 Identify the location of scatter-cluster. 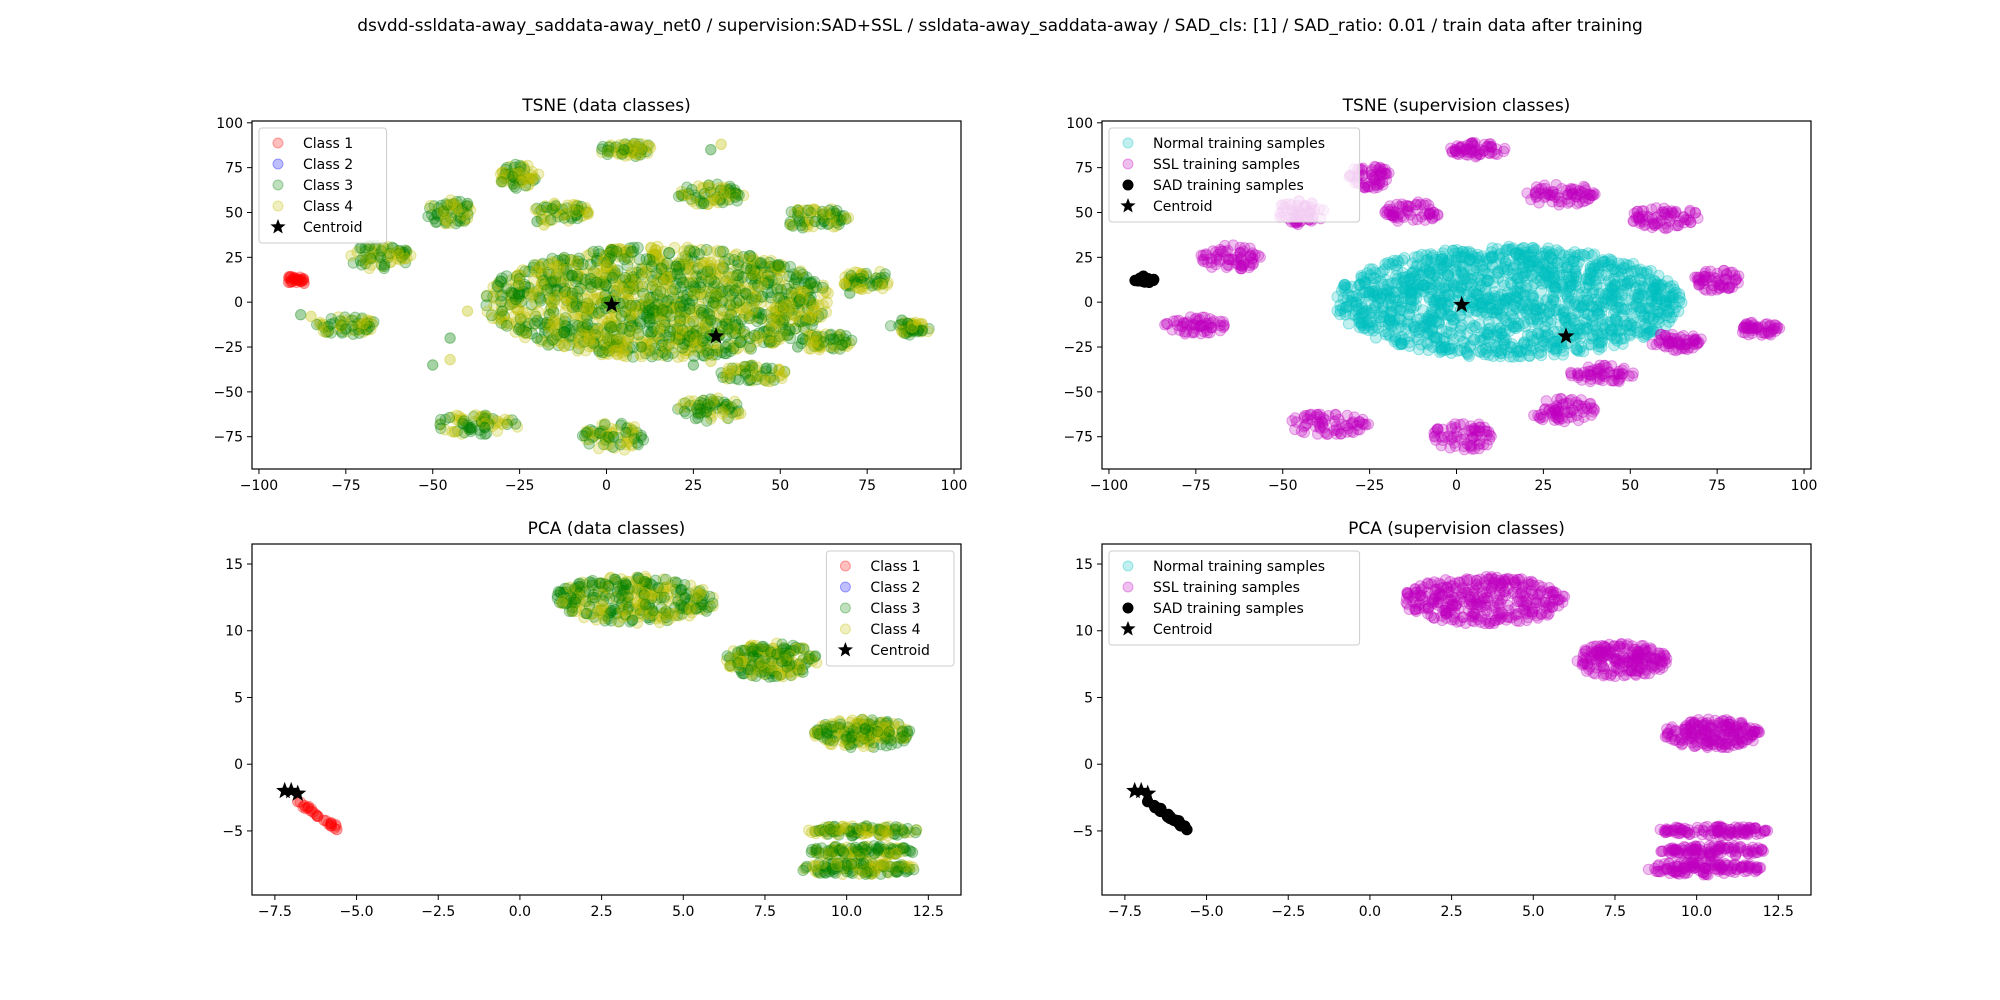
(1144, 279).